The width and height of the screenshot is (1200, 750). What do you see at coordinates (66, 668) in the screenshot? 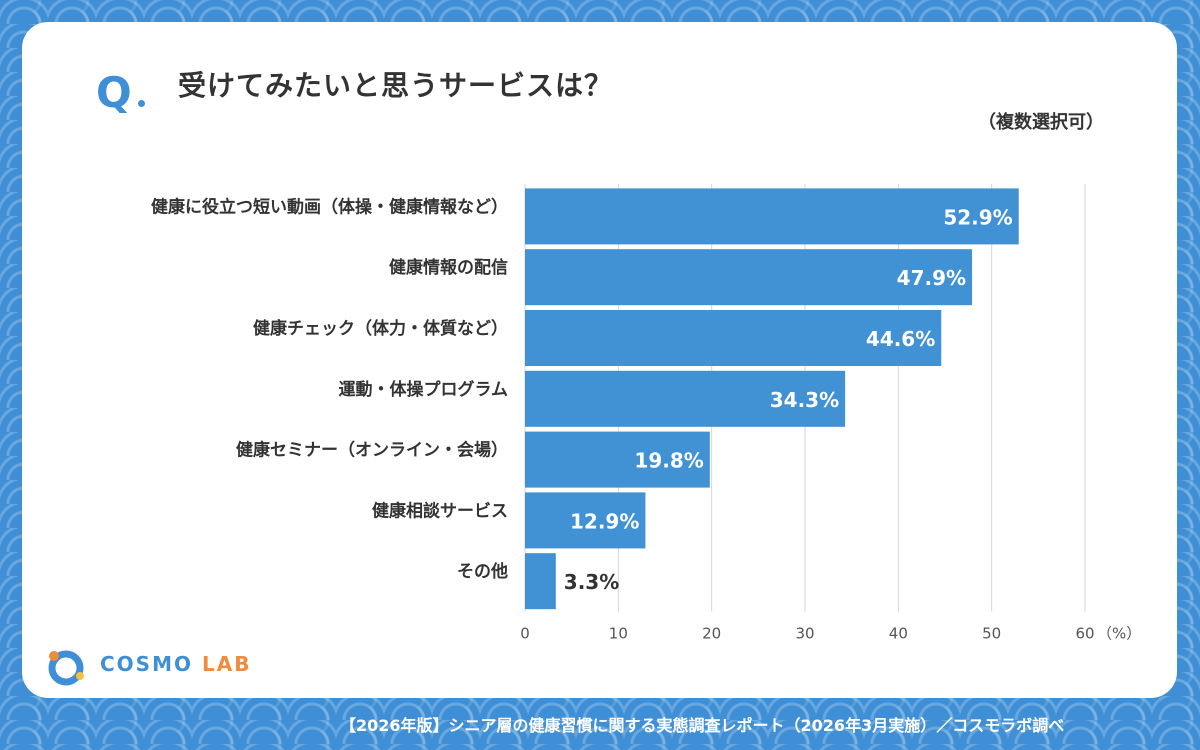
I see `cosmo-lab-logo-icon` at bounding box center [66, 668].